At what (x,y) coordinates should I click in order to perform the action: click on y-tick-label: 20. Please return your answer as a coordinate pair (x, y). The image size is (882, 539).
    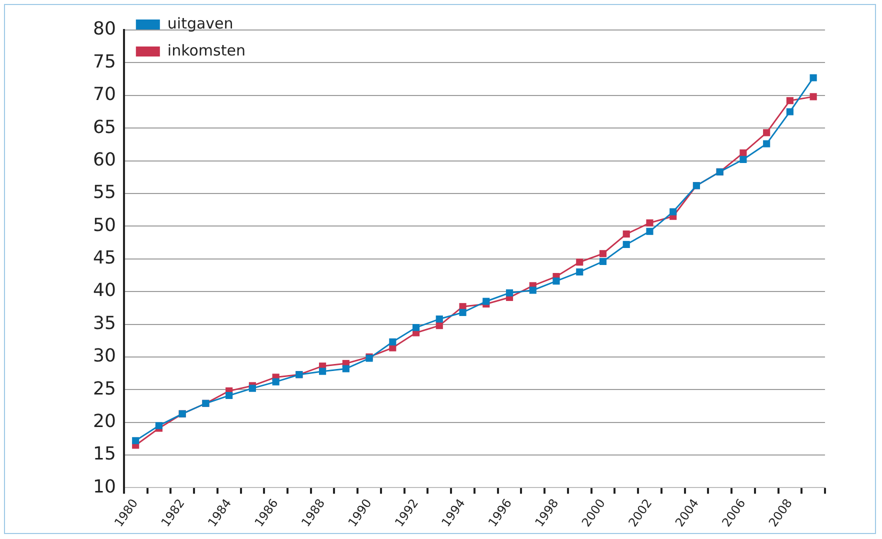
    Looking at the image, I should click on (104, 421).